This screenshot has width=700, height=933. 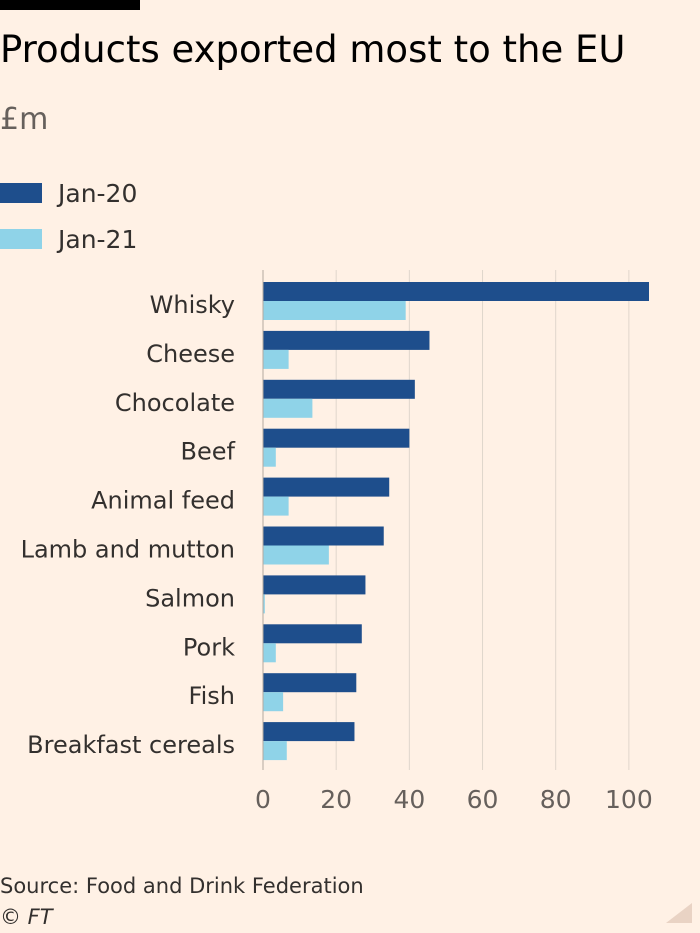 What do you see at coordinates (70, 5) in the screenshot?
I see `header-accent-bar` at bounding box center [70, 5].